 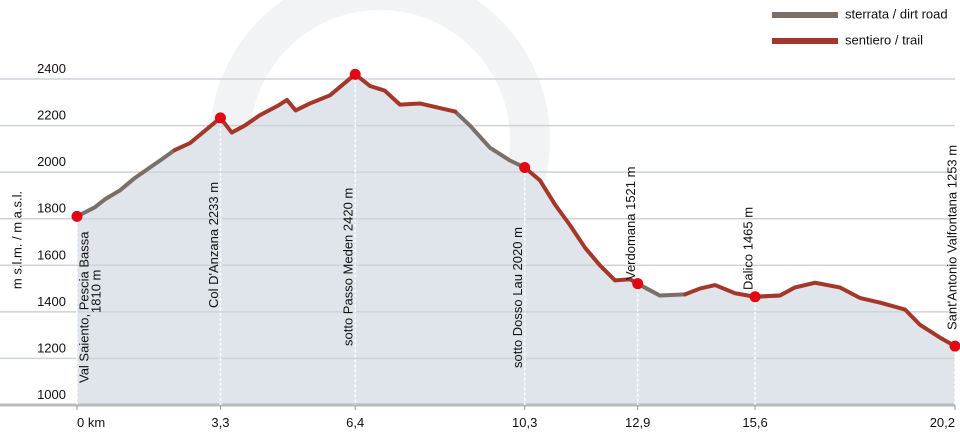 I want to click on waypoint-label: sotto Dosso Lau 2020 m, so click(x=517, y=297).